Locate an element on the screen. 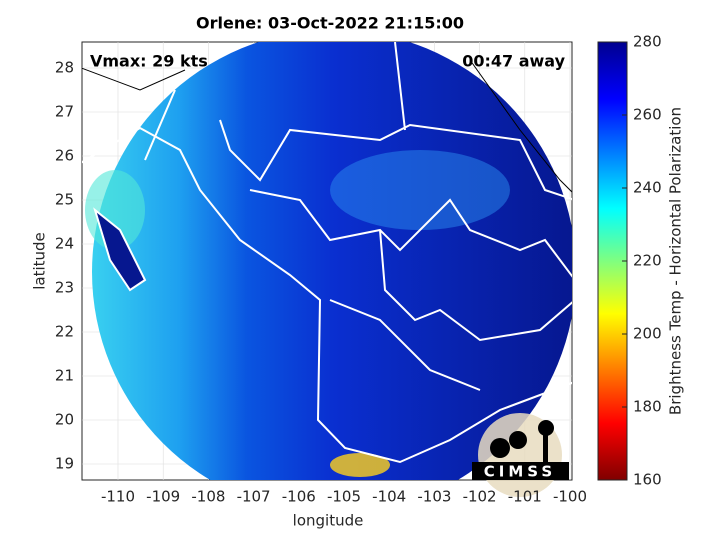 This screenshot has width=720, height=540. colorbar-tick-label: 260 is located at coordinates (647, 115).